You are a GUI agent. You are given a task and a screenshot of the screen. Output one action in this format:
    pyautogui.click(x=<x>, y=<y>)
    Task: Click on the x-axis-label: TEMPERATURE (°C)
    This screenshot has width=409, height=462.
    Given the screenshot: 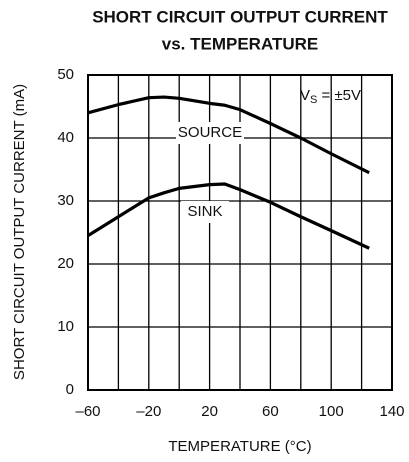 What is the action you would take?
    pyautogui.click(x=239, y=446)
    